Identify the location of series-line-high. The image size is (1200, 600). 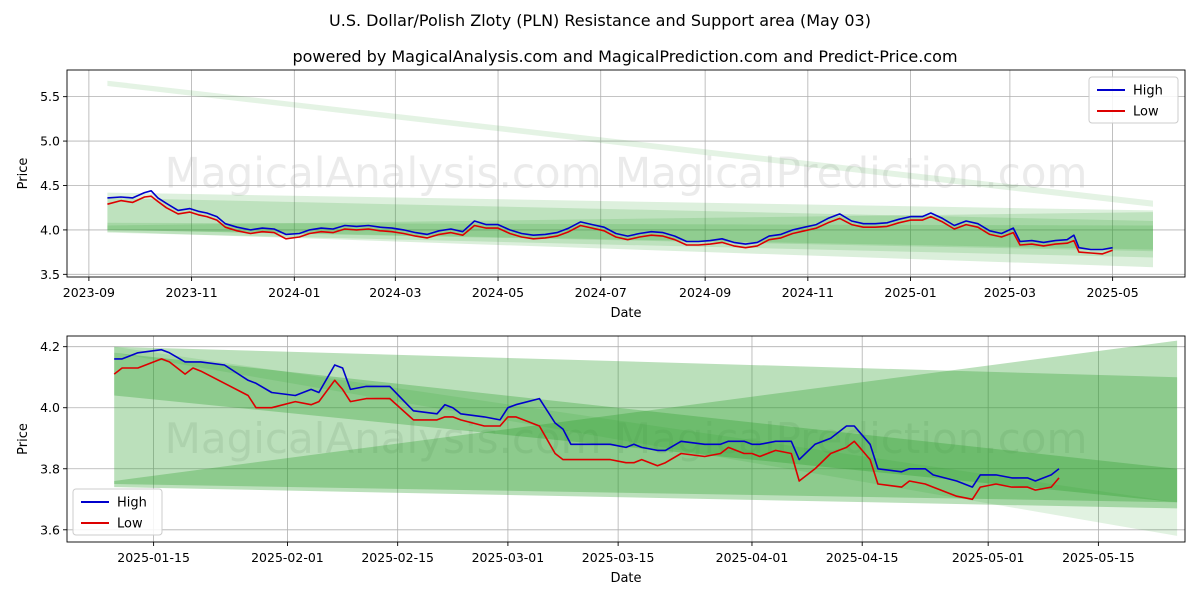
(610, 220).